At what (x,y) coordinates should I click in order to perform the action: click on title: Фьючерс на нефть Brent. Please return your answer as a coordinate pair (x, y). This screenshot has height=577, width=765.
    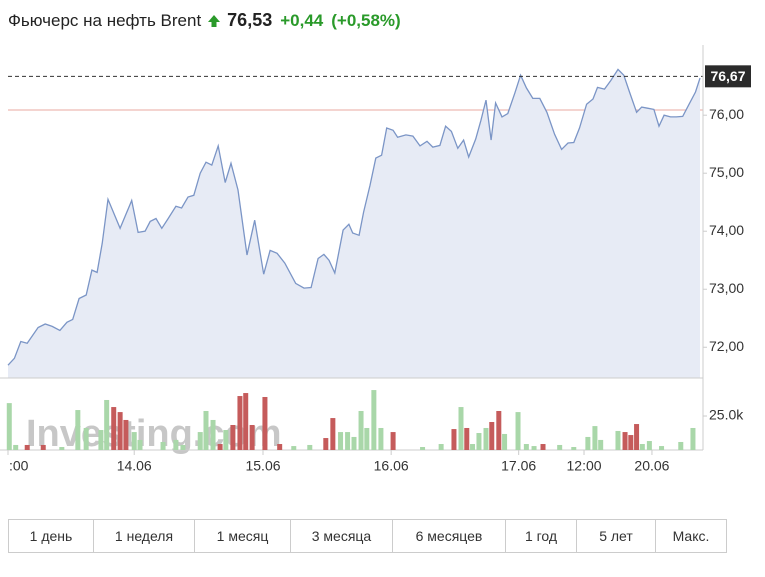
    Looking at the image, I should click on (105, 20).